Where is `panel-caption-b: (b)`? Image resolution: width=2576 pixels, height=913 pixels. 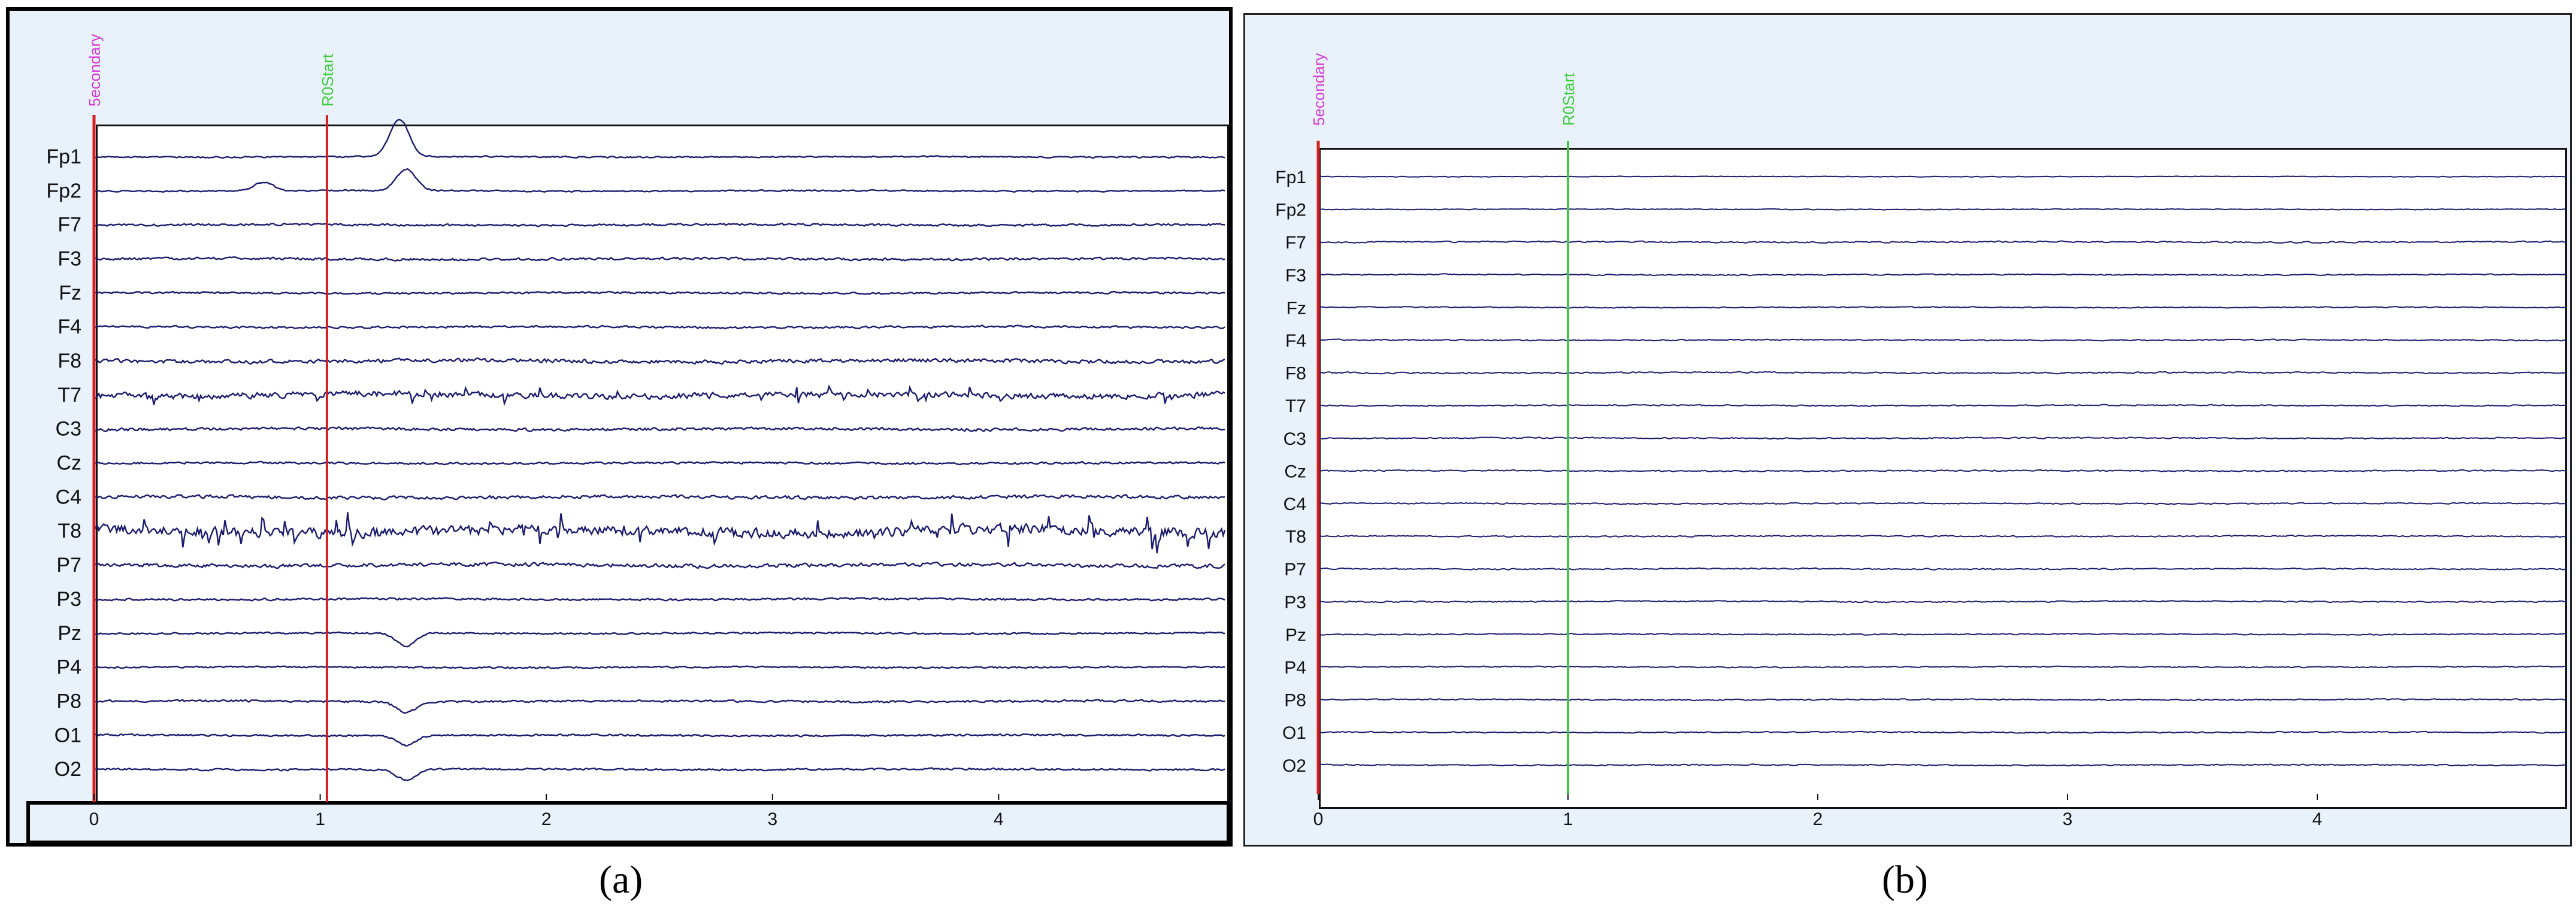
panel-caption-b: (b) is located at coordinates (1905, 880).